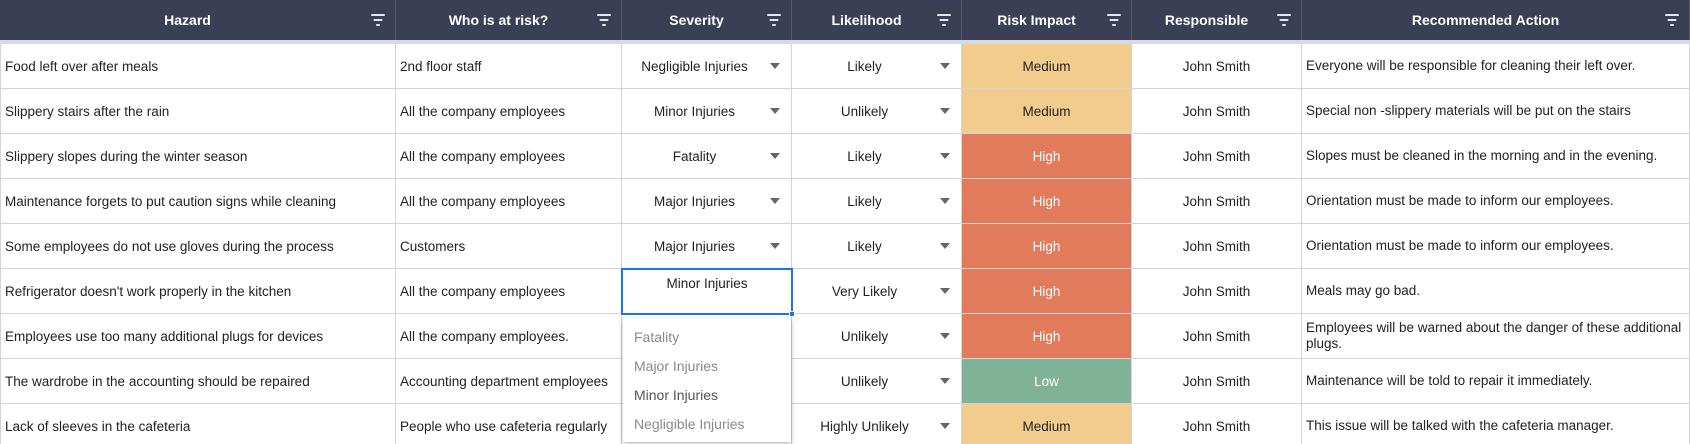 This screenshot has width=1690, height=444. What do you see at coordinates (707, 156) in the screenshot?
I see `cell-severity: Fatality` at bounding box center [707, 156].